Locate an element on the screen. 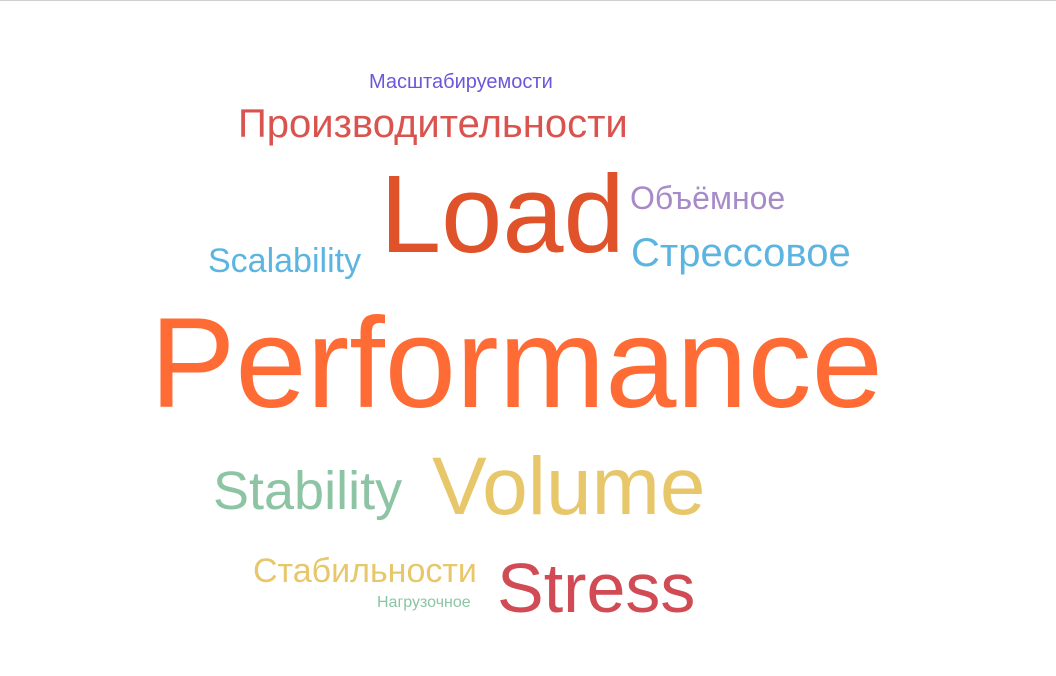 The height and width of the screenshot is (676, 1056). word-volume: Volume is located at coordinates (569, 486).